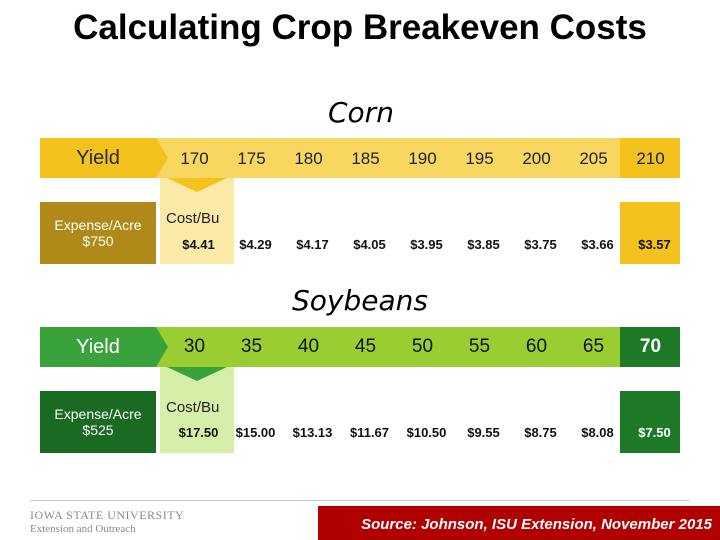 The image size is (720, 540). What do you see at coordinates (197, 422) in the screenshot?
I see `soy-cost-first-highlight` at bounding box center [197, 422].